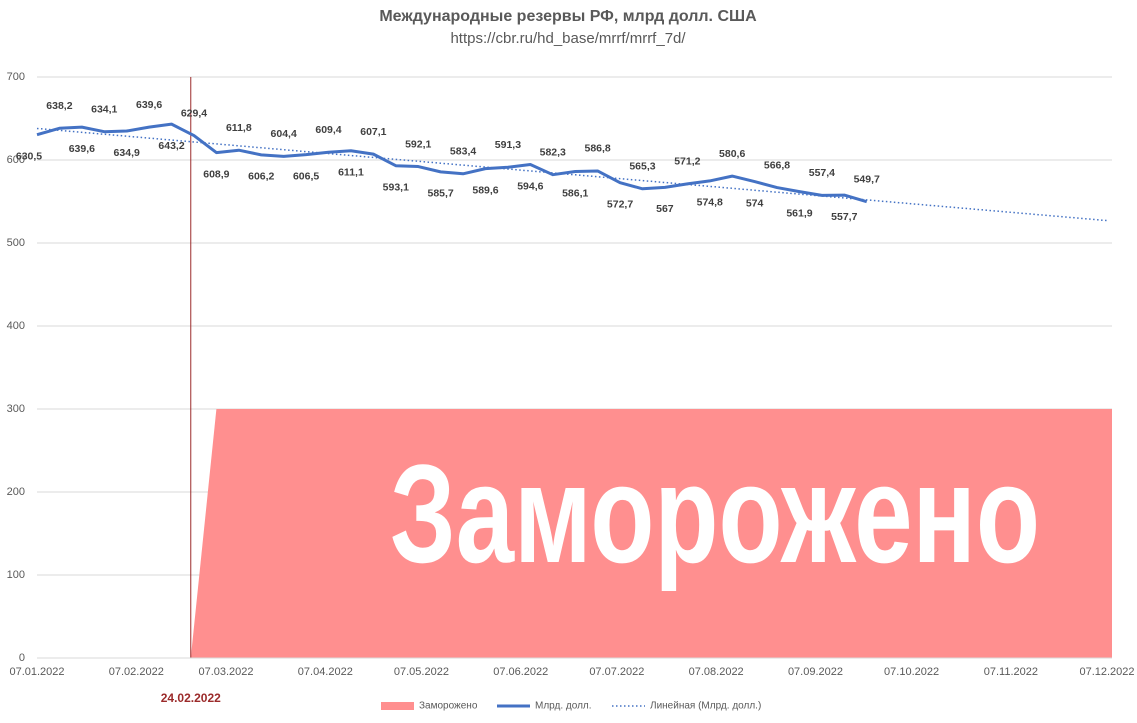 Image resolution: width=1137 pixels, height=723 pixels. What do you see at coordinates (799, 213) in the screenshot?
I see `data-label: 561,9` at bounding box center [799, 213].